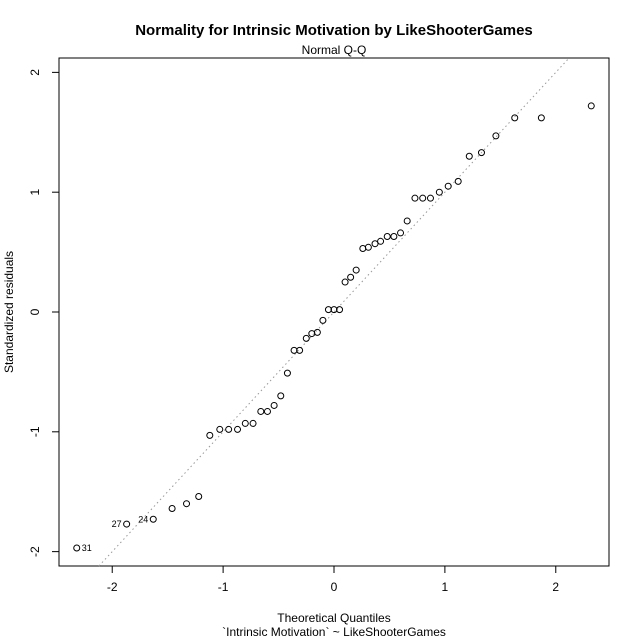  I want to click on point-label: 31, so click(87, 548).